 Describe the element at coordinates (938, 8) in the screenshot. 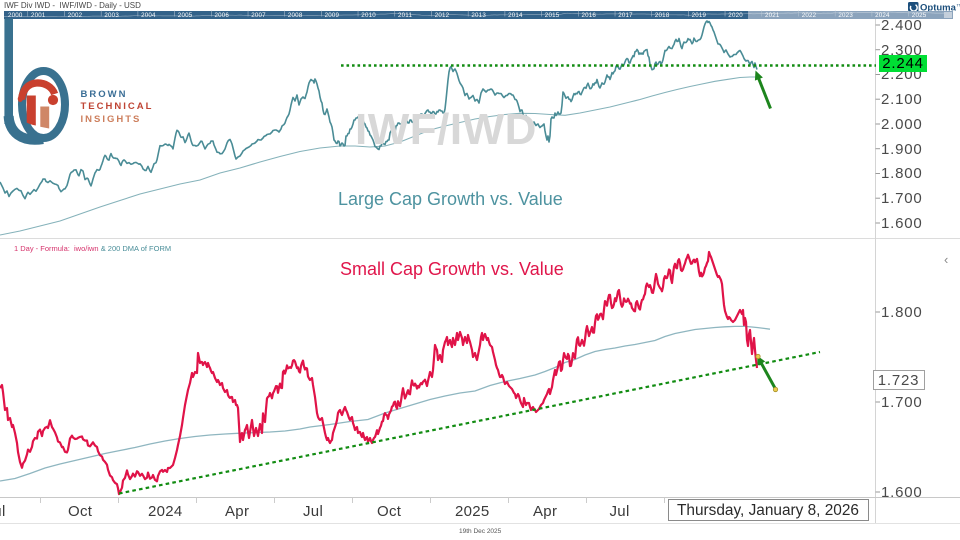

I see `svg-text: Optuma` at that location.